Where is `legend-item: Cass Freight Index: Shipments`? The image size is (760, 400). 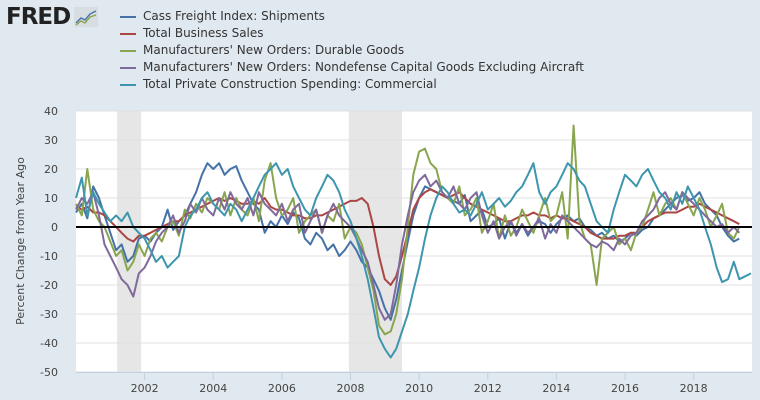 legend-item: Cass Freight Index: Shipments is located at coordinates (352, 16).